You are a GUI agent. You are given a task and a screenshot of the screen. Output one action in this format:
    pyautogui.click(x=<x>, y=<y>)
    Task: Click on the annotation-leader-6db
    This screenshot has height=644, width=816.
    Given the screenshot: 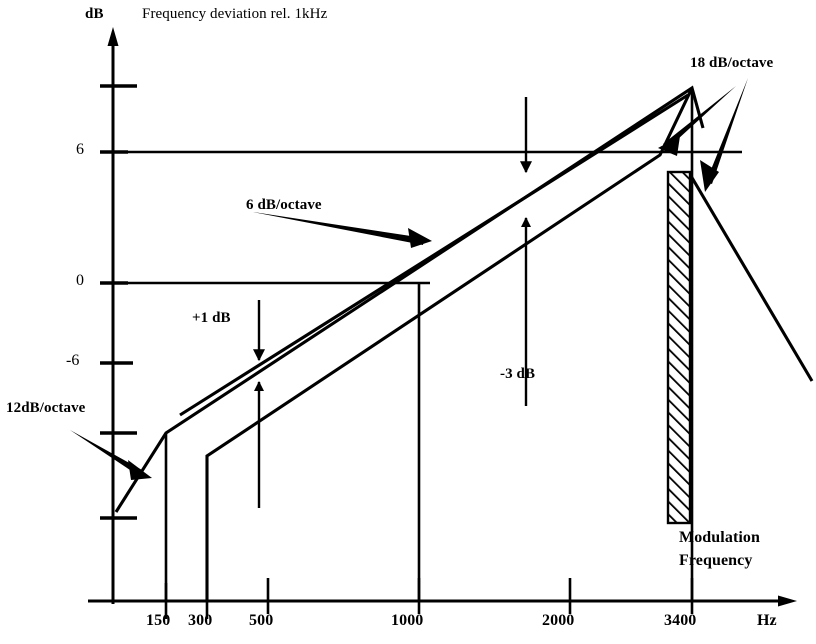 What is the action you would take?
    pyautogui.click(x=342, y=230)
    